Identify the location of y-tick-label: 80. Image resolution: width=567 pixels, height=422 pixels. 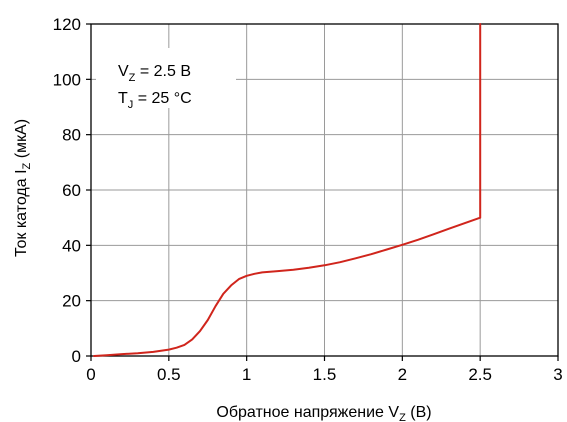
(71, 135).